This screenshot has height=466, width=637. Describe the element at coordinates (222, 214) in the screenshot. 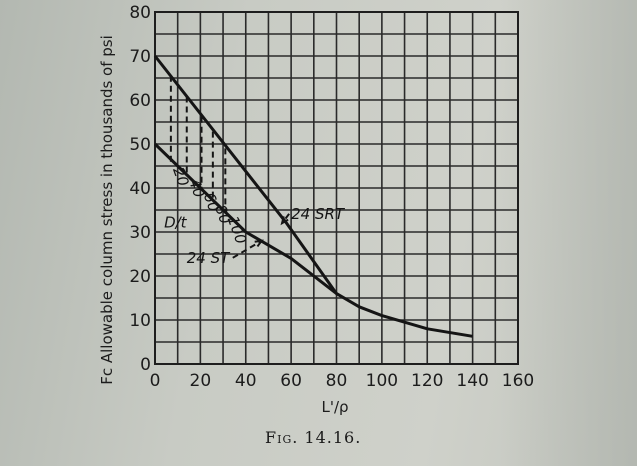

I see `dt-line-label: 80` at that location.